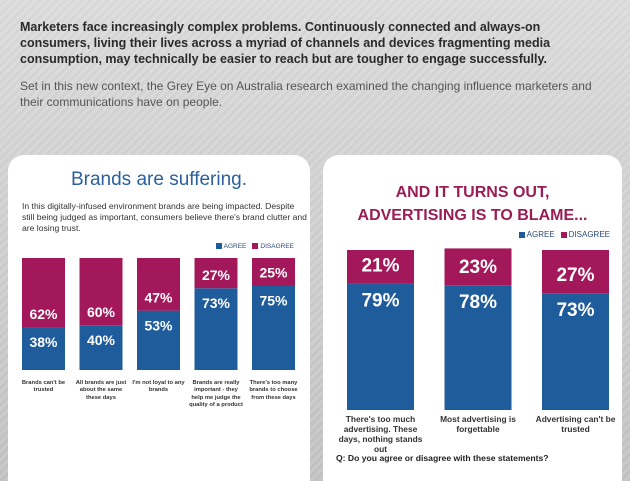  What do you see at coordinates (101, 340) in the screenshot?
I see `value-label: 40%` at bounding box center [101, 340].